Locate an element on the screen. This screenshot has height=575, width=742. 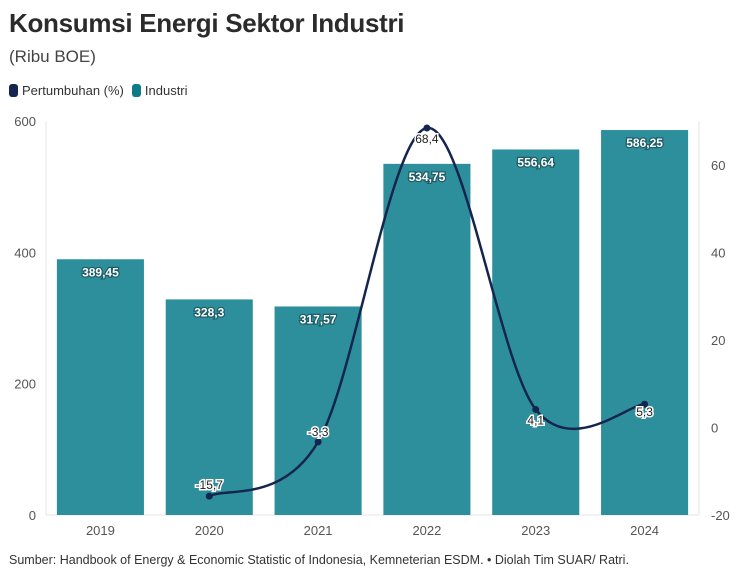
x-tick-label: 2024 is located at coordinates (644, 530).